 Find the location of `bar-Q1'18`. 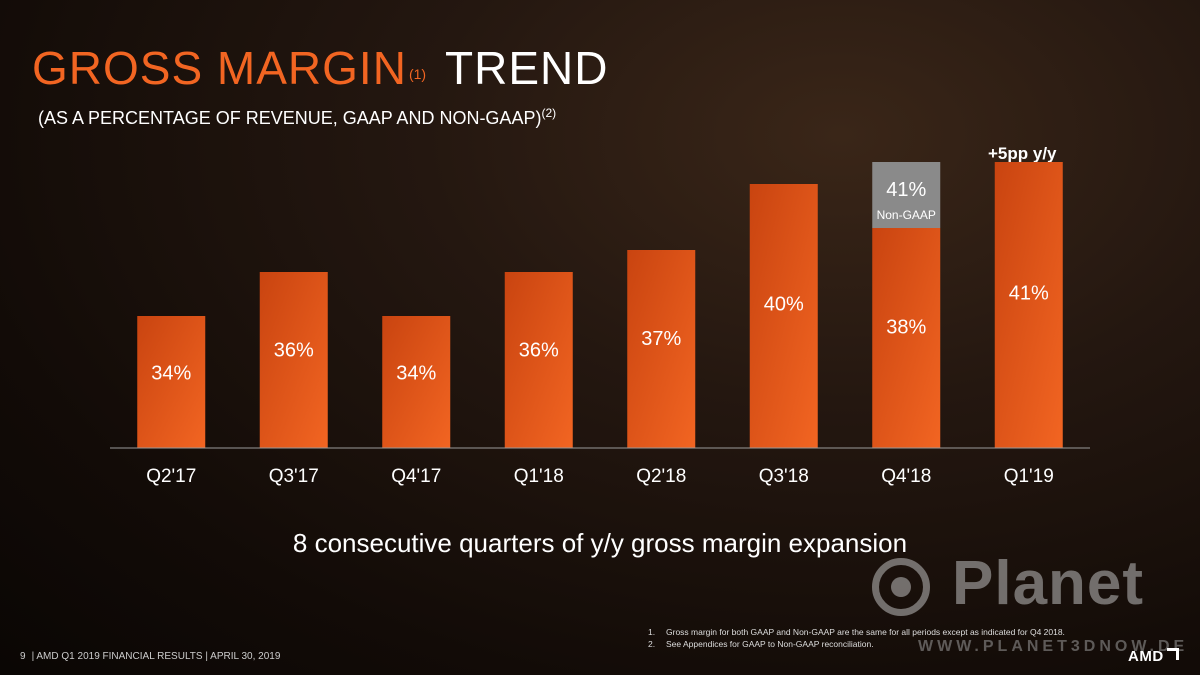

bar-Q1'18 is located at coordinates (538, 360).